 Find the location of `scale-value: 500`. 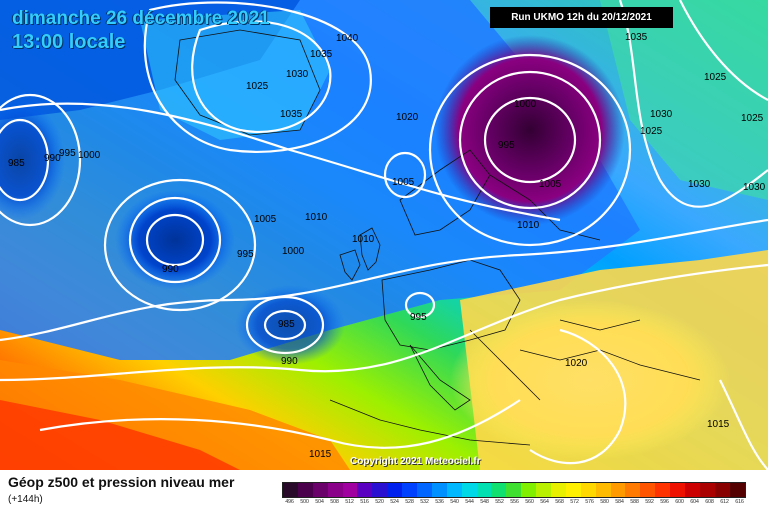

scale-value: 500 is located at coordinates (304, 502).